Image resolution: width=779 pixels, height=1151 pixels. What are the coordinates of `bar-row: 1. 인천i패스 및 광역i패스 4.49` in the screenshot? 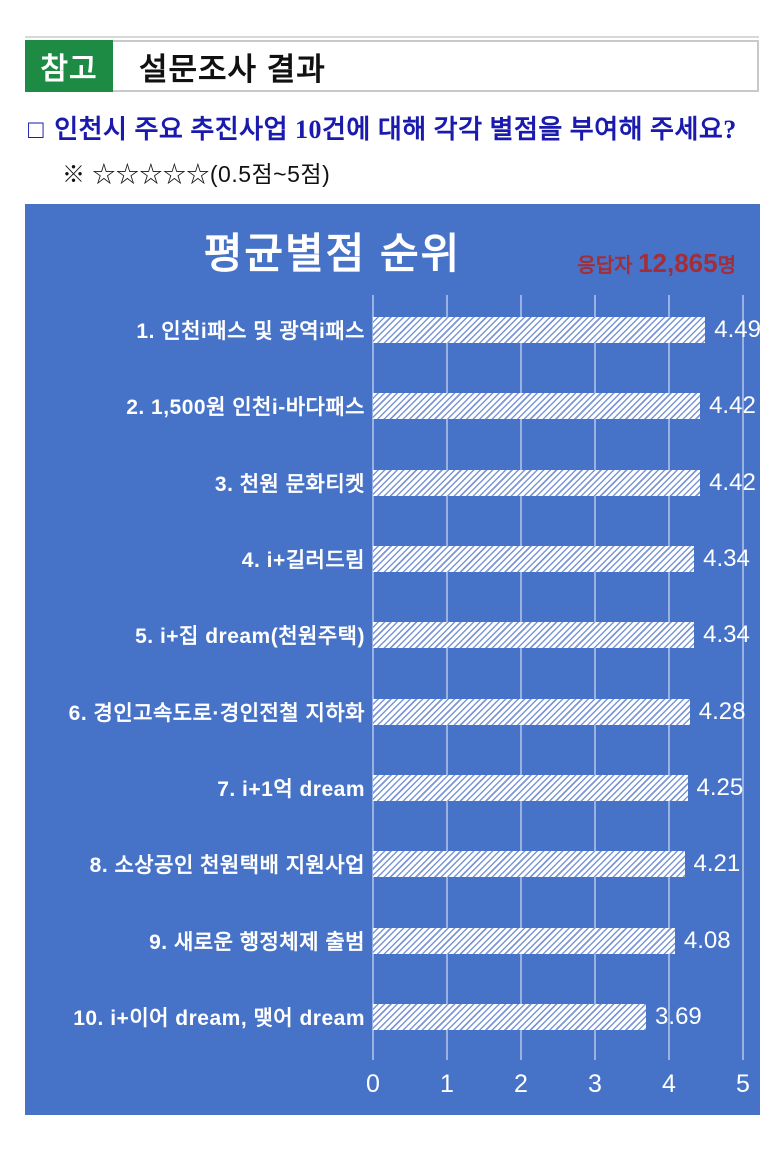 It's located at (393, 330).